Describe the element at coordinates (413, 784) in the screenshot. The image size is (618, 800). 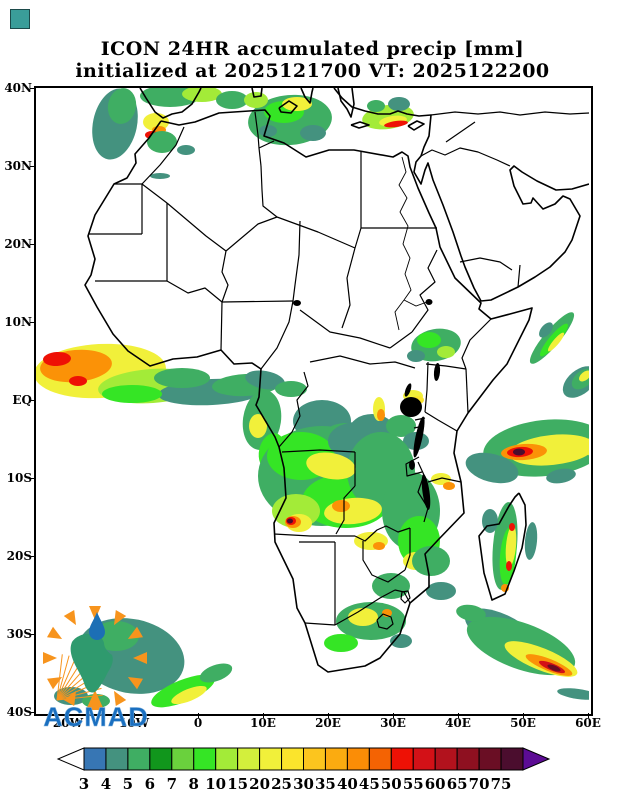
I see `colorbar-value: 55` at that location.